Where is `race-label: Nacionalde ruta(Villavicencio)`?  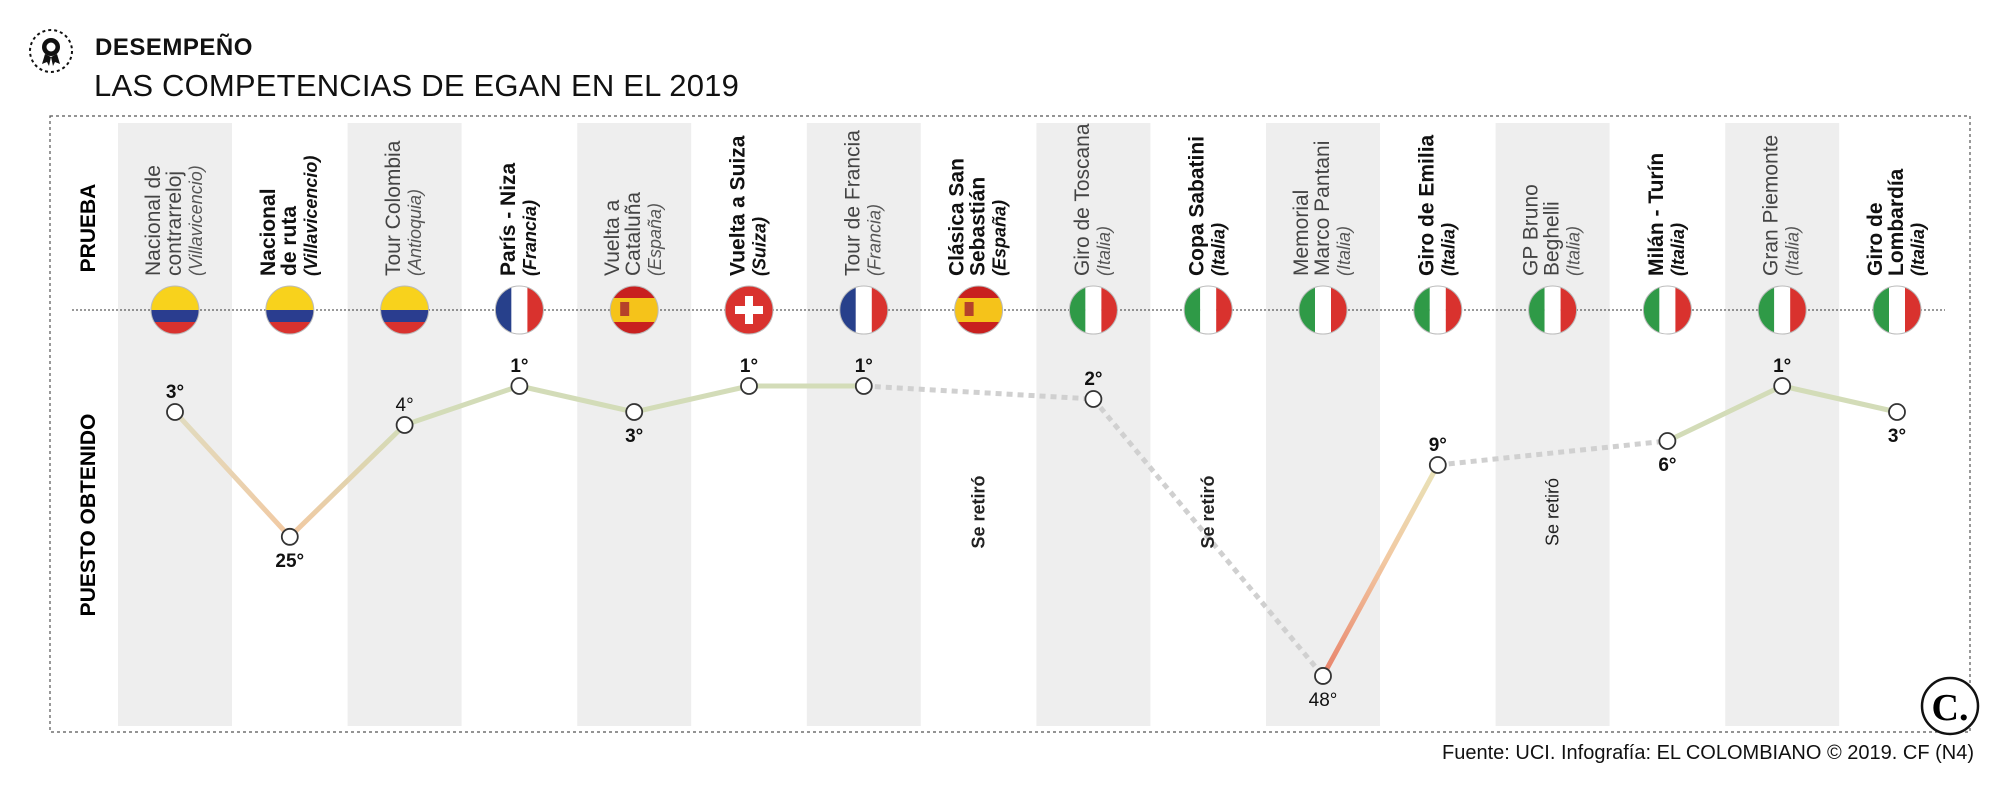 race-label: Nacionalde ruta(Villavicencio) is located at coordinates (289, 216).